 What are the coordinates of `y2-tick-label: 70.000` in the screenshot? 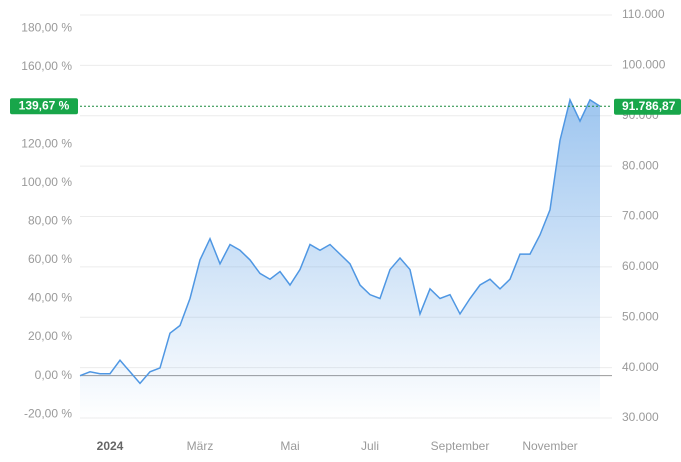 It's located at (640, 216).